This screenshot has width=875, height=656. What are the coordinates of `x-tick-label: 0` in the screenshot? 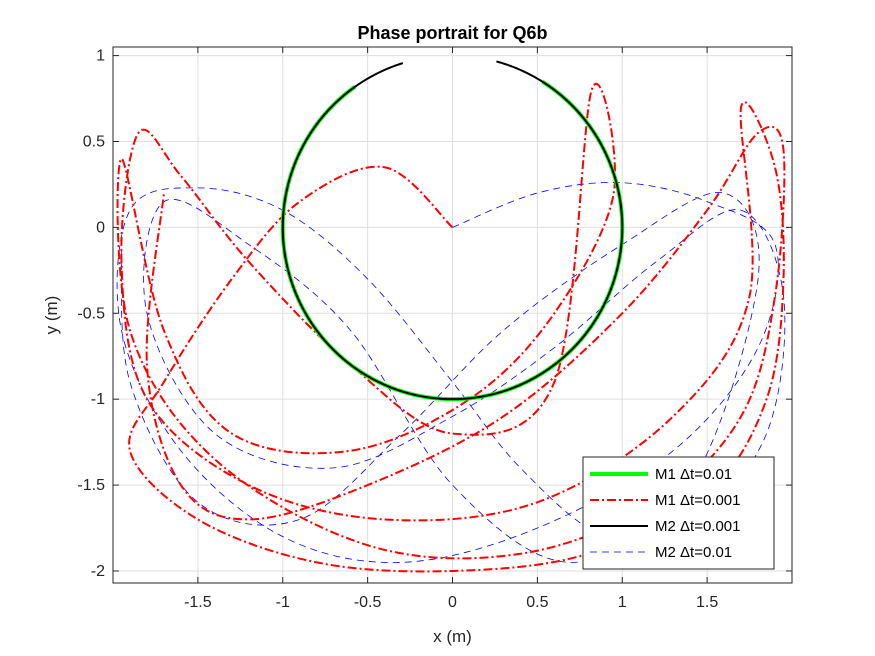 It's located at (452, 602).